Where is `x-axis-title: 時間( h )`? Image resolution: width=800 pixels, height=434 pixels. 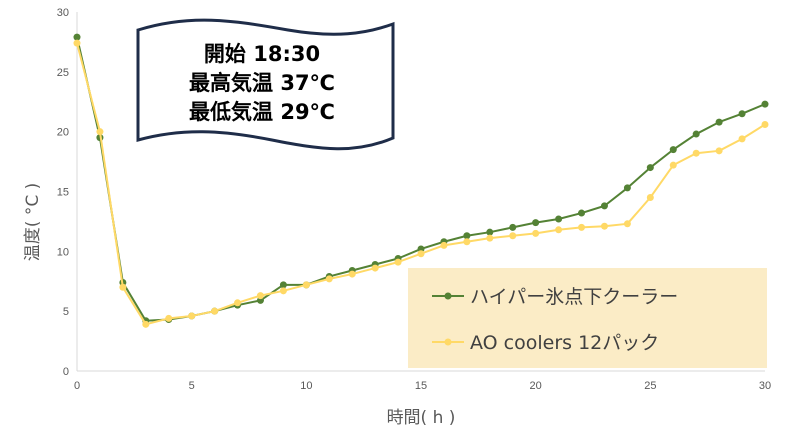
x-axis-title: 時間( h ) is located at coordinates (421, 418).